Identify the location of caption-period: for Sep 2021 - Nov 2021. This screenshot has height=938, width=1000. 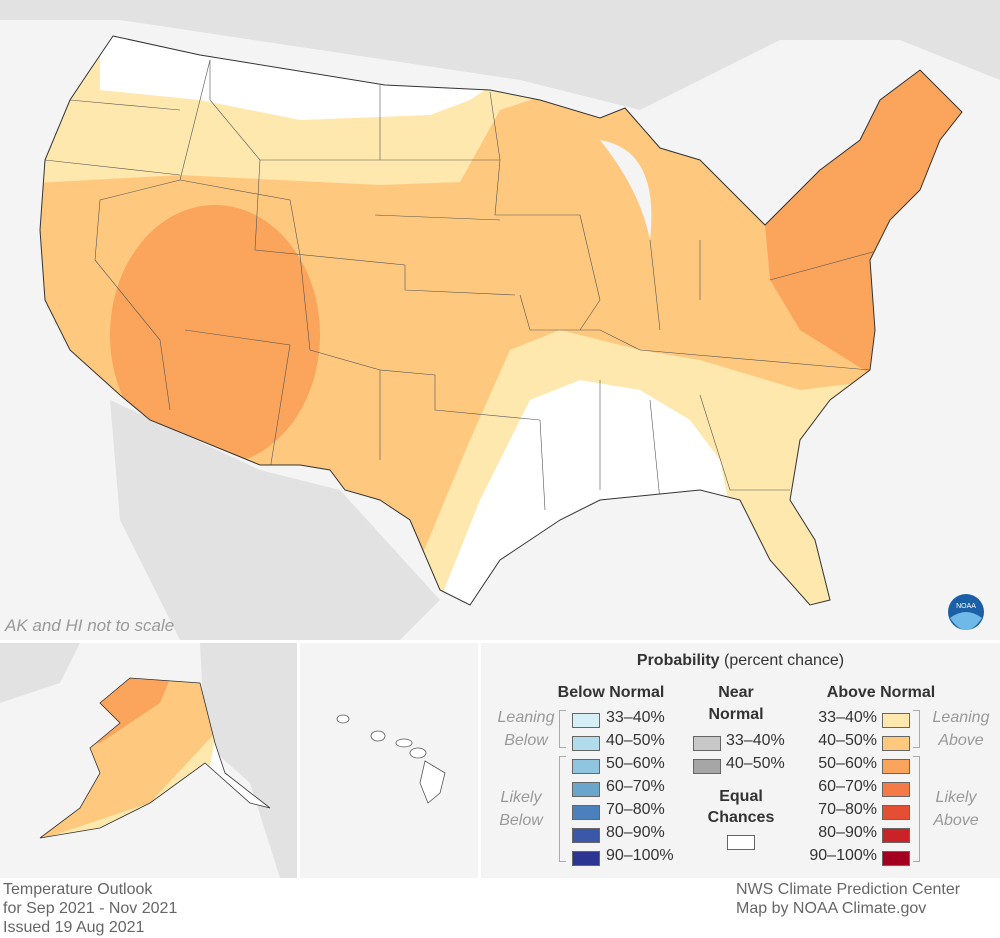
(90, 908).